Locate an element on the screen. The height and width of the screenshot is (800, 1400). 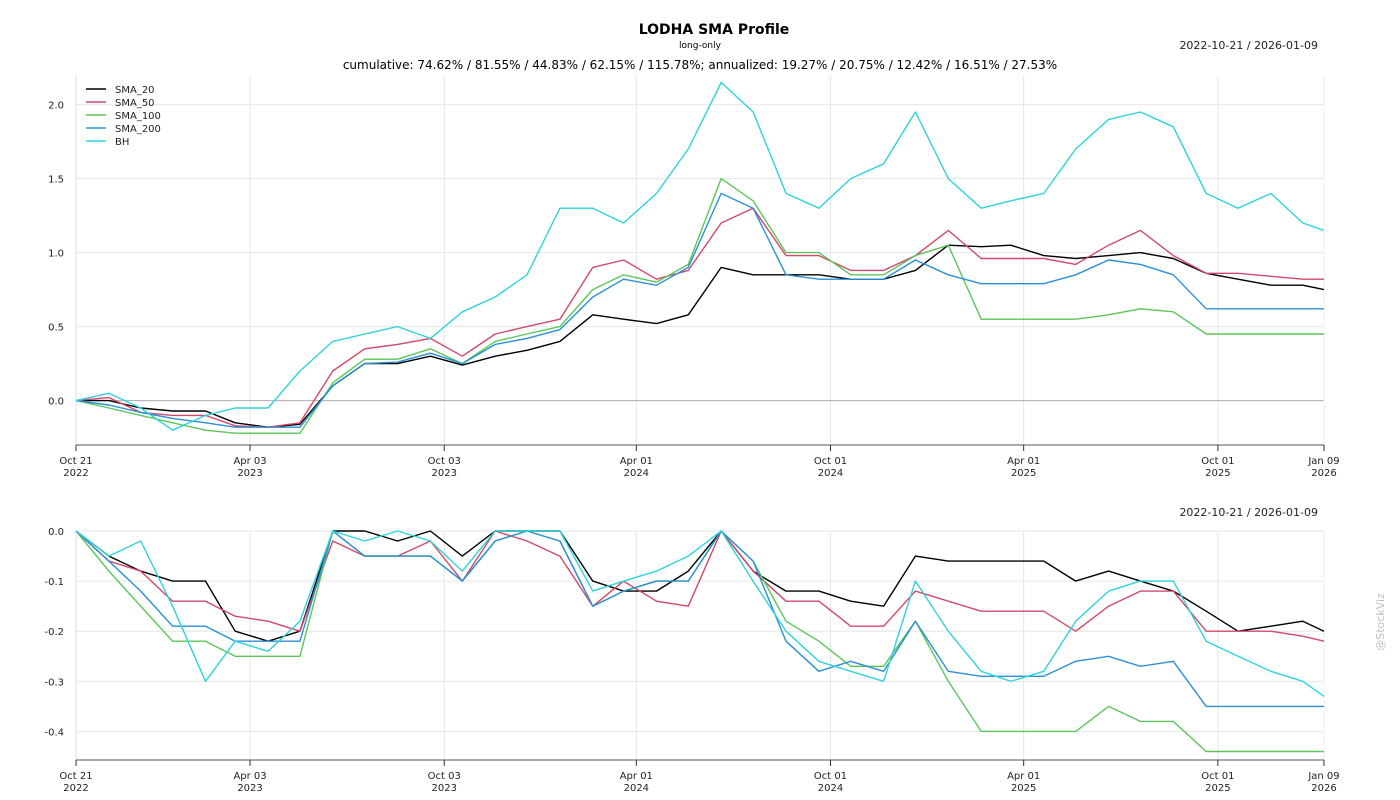
watermark: @StockViz is located at coordinates (1380, 622).